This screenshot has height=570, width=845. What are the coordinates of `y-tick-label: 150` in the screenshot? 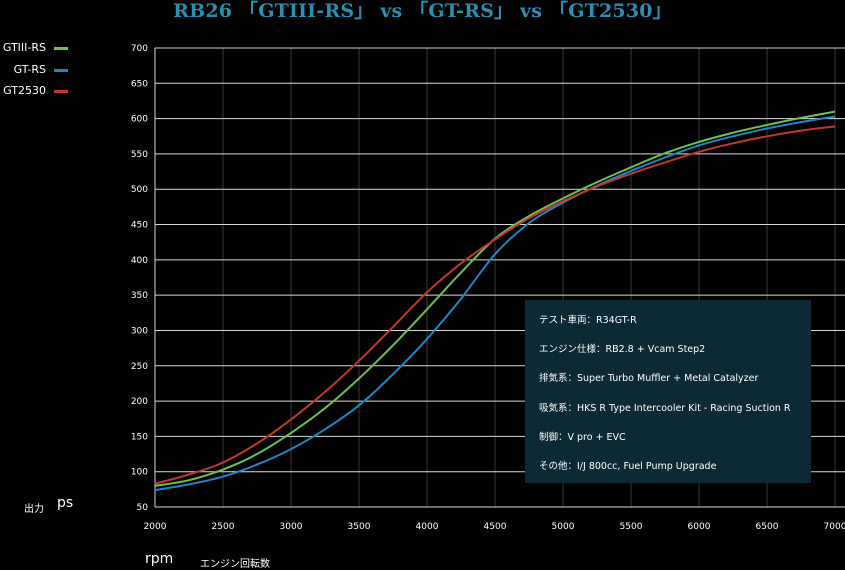 It's located at (139, 437).